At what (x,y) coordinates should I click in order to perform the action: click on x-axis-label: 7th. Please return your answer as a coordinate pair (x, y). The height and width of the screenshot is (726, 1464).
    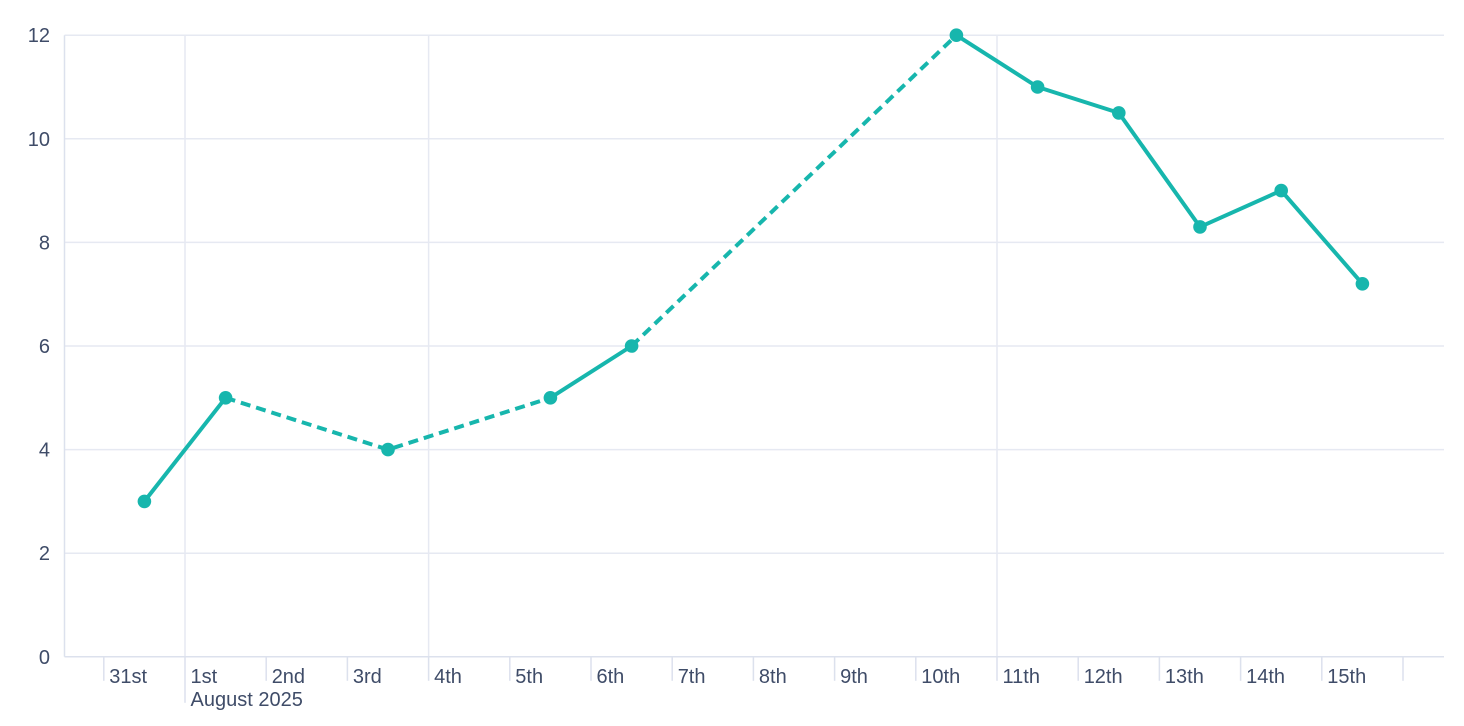
    Looking at the image, I should click on (692, 677).